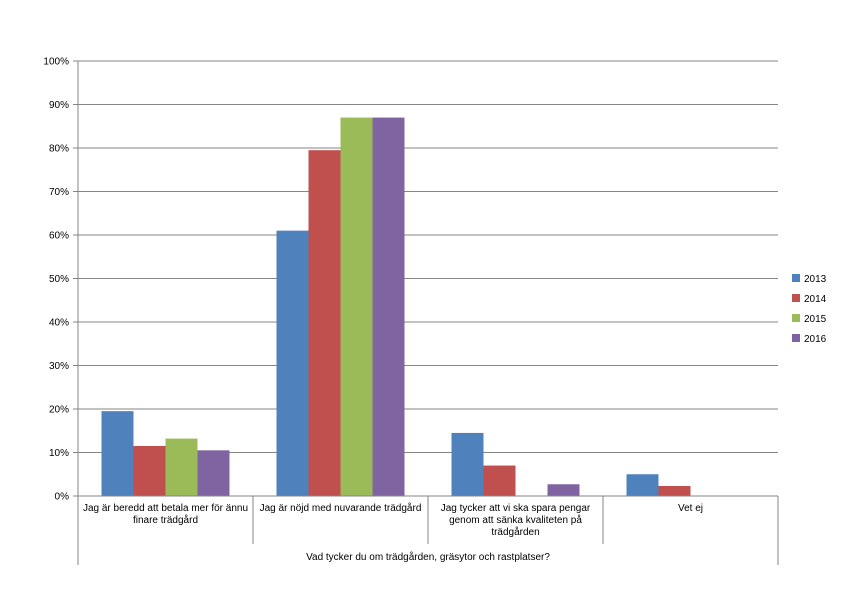 The image size is (855, 599). What do you see at coordinates (117, 453) in the screenshot?
I see `bar-2013-cat1` at bounding box center [117, 453].